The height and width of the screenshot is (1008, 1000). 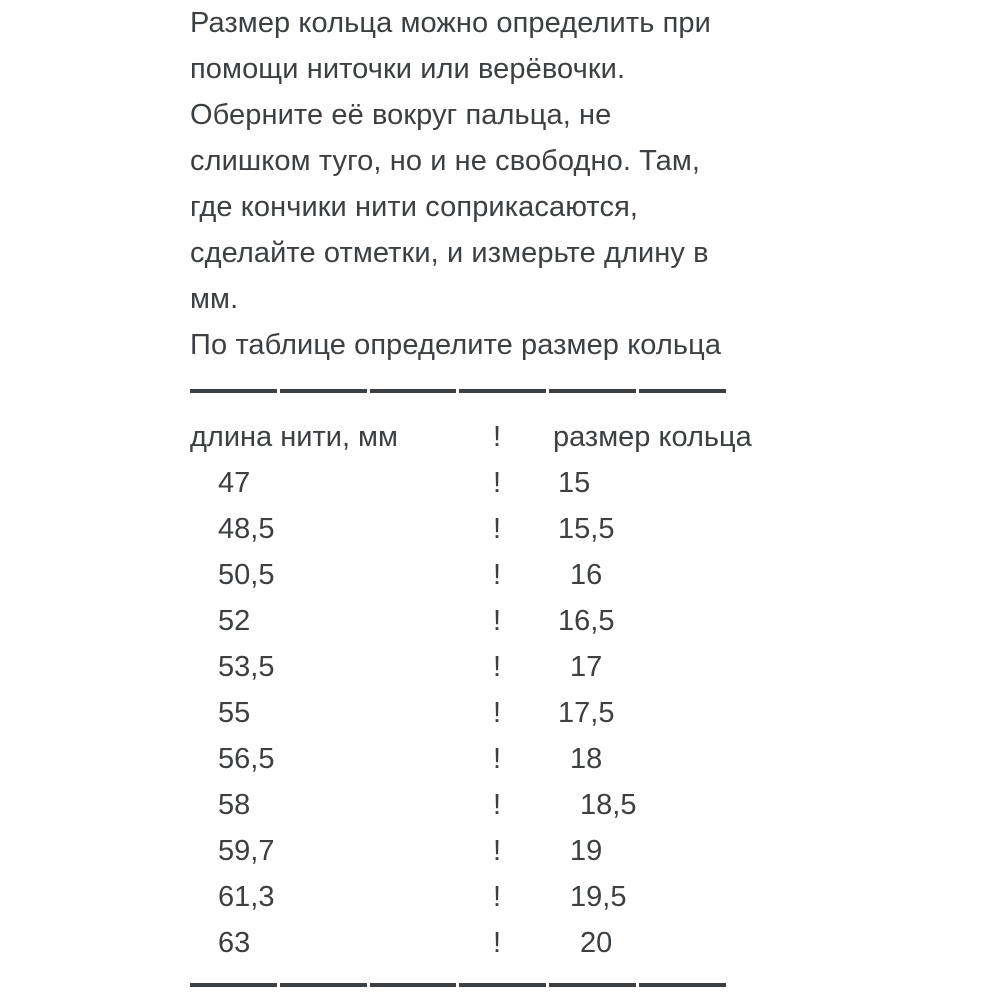 I want to click on cell-thread-length: 52, so click(x=234, y=621).